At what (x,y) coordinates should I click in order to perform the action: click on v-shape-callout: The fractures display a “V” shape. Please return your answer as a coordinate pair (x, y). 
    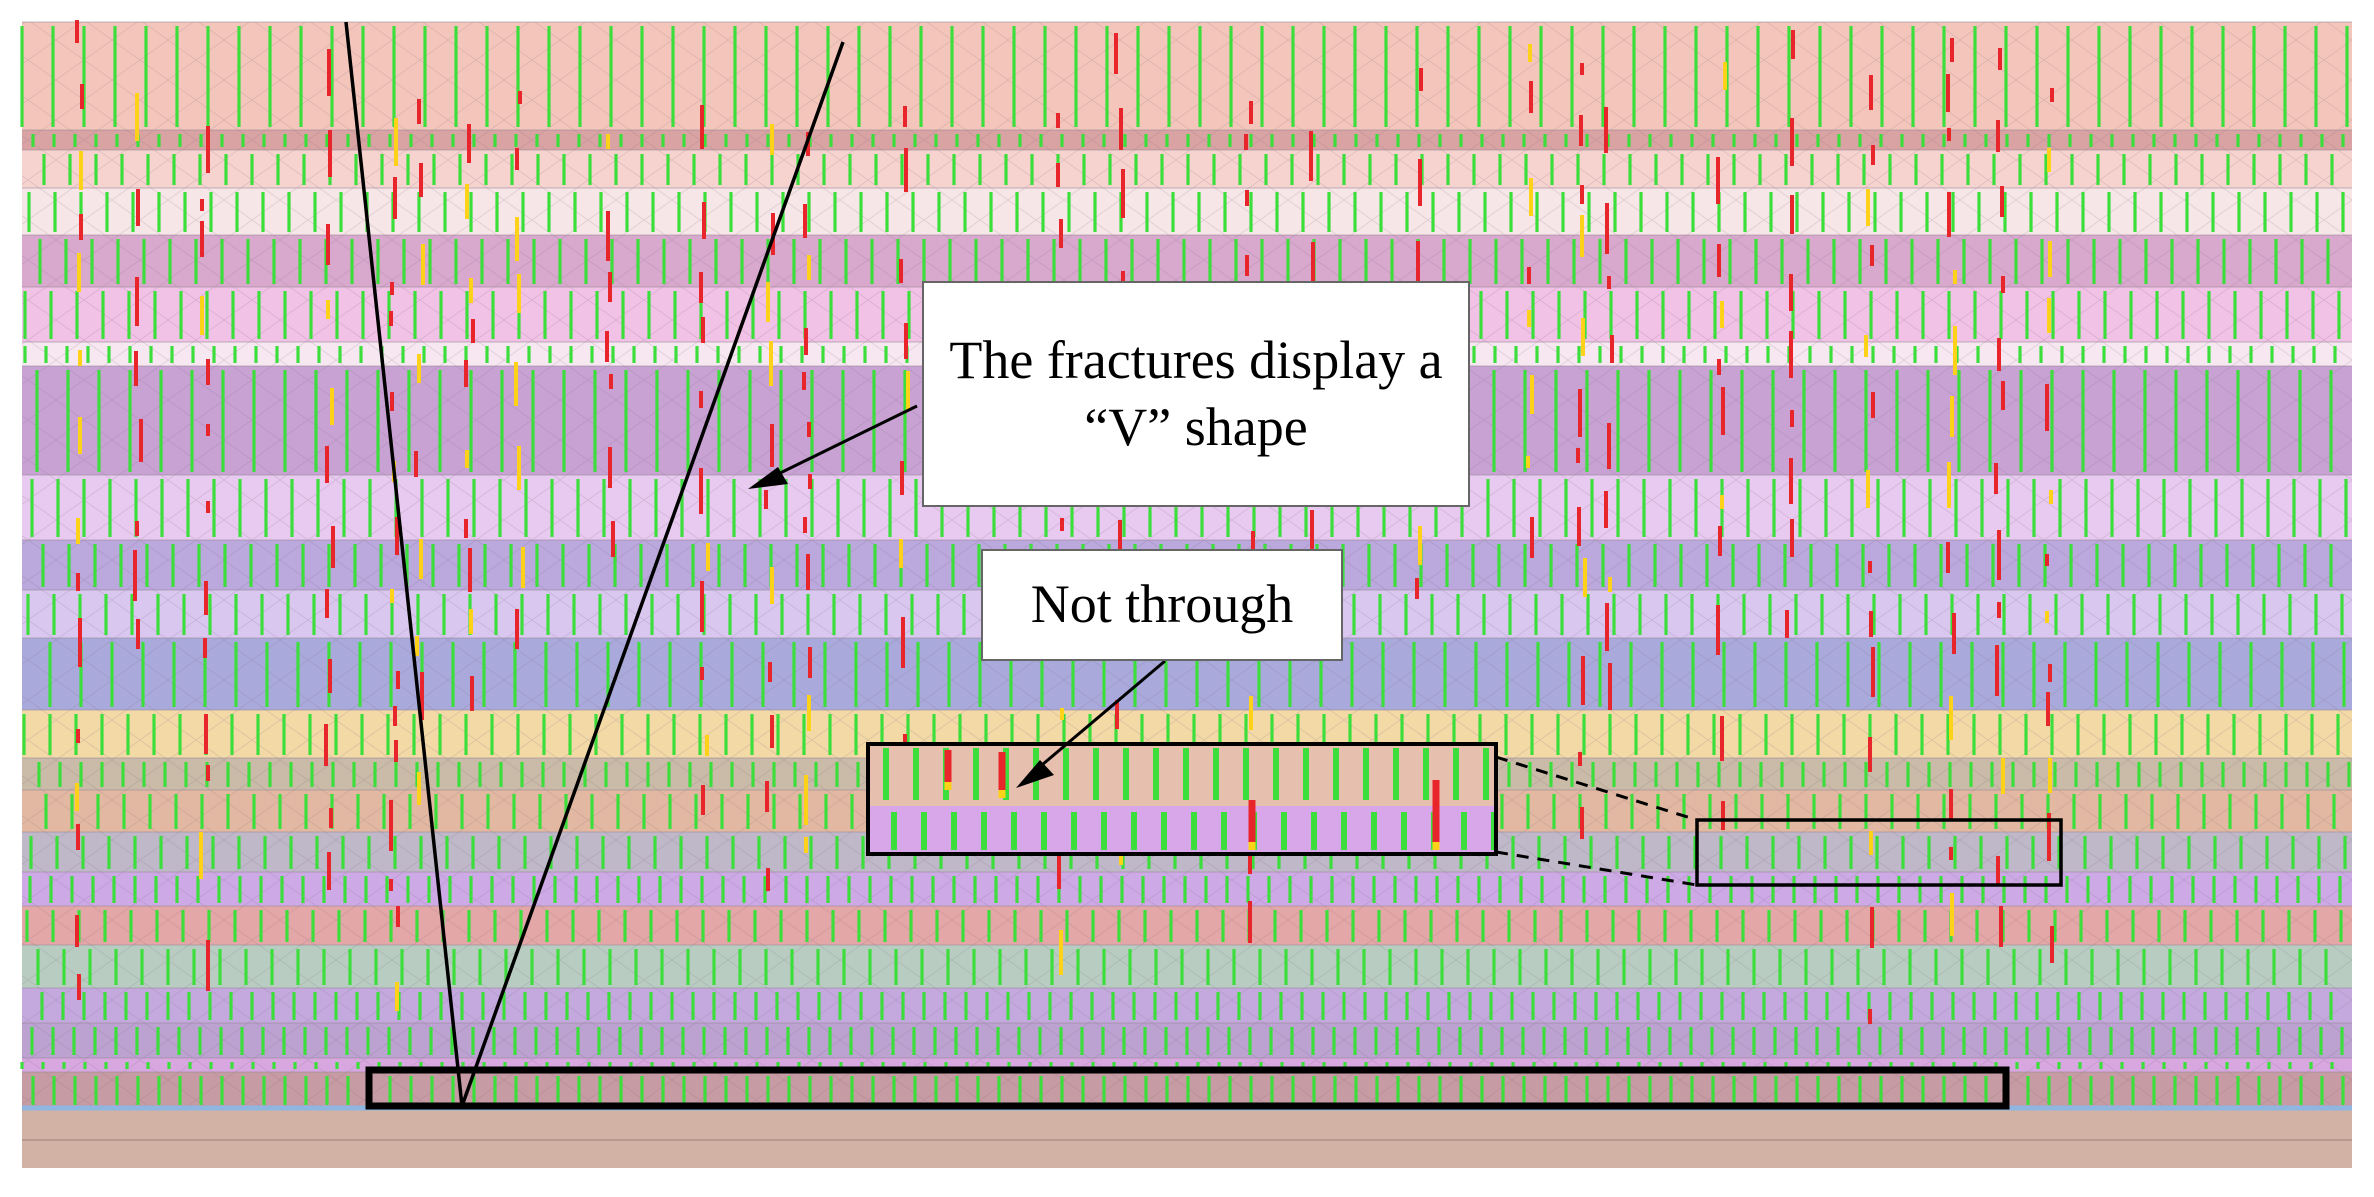
    Looking at the image, I should click on (1196, 394).